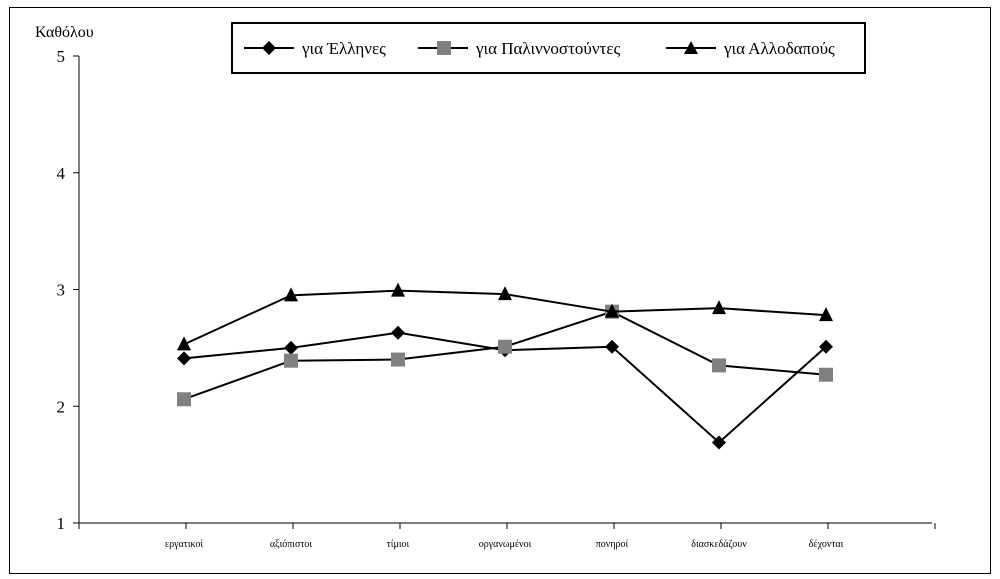  Describe the element at coordinates (343, 48) in the screenshot. I see `legend-label-greeks: για Έλληνες` at that location.